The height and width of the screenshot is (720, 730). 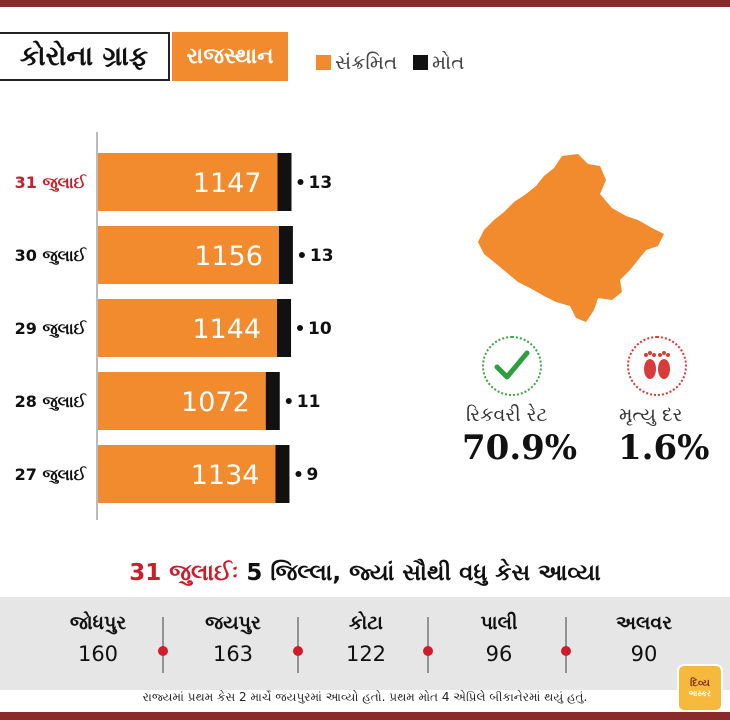 What do you see at coordinates (448, 62) in the screenshot?
I see `legend-deaths-label: મોત` at bounding box center [448, 62].